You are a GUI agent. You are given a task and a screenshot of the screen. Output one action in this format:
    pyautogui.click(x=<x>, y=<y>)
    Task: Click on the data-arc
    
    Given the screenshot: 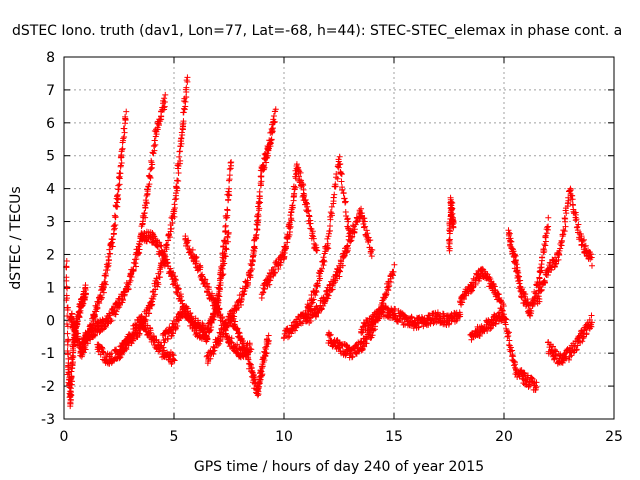 What is the action you would take?
    pyautogui.click(x=136, y=340)
    